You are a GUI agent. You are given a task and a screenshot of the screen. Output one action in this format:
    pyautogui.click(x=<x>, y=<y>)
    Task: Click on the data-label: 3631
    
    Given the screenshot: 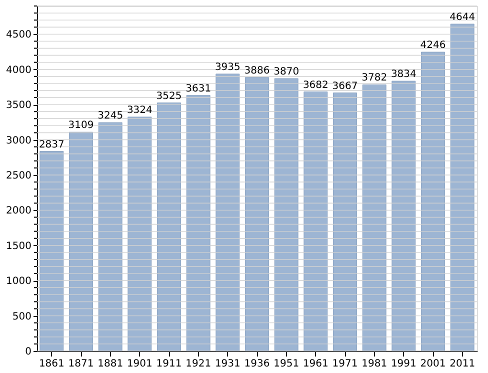 What is the action you would take?
    pyautogui.click(x=199, y=88)
    